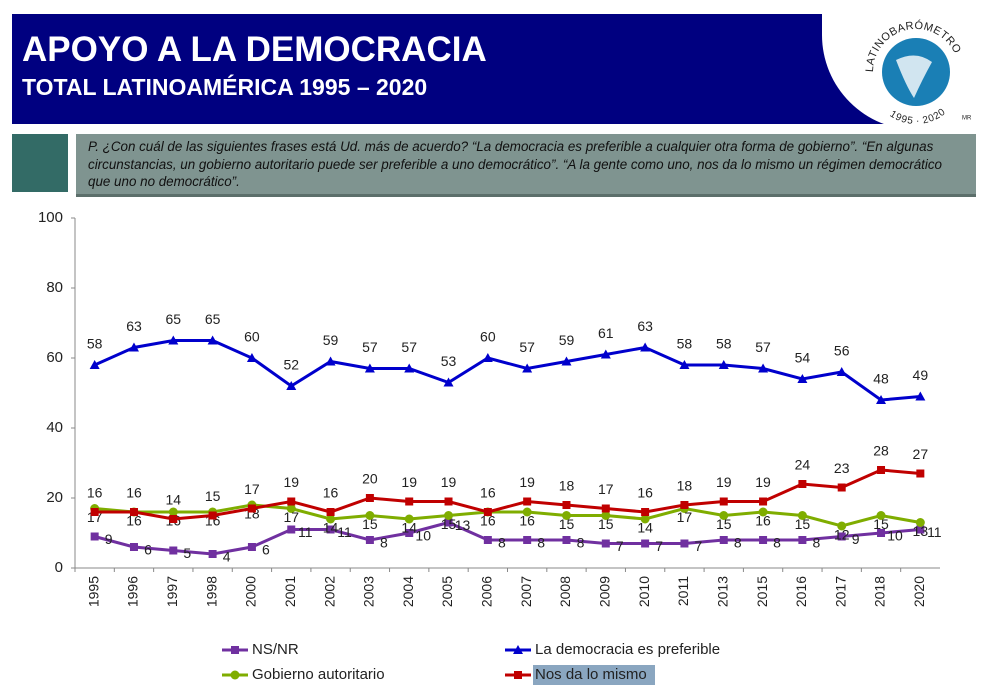 The width and height of the screenshot is (1000, 700). I want to click on x-tick-label: 2018, so click(880, 591).